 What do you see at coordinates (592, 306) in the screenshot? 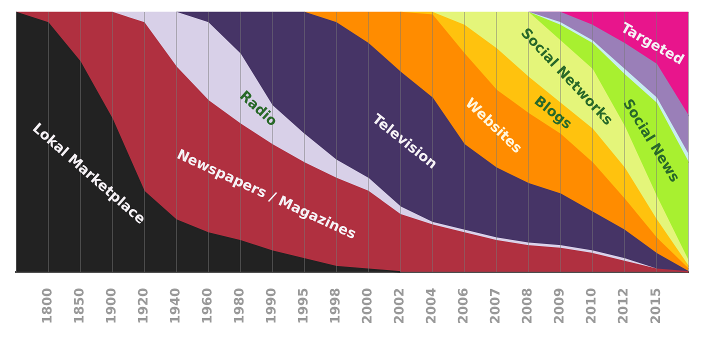
I see `x-tick-label: 2010` at bounding box center [592, 306].